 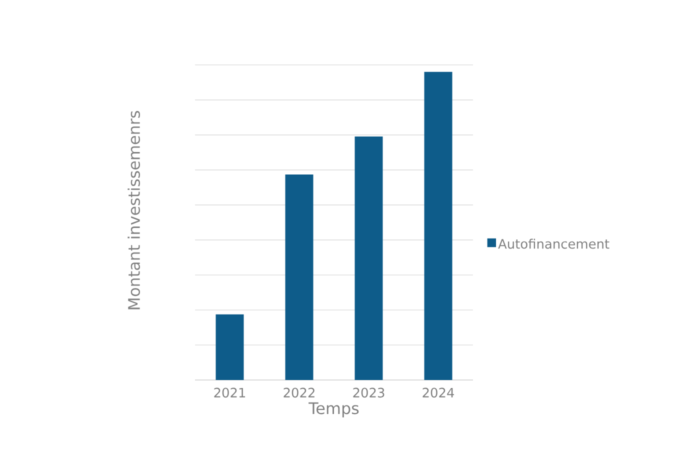 I want to click on x-tick-label: 2023, so click(x=368, y=393).